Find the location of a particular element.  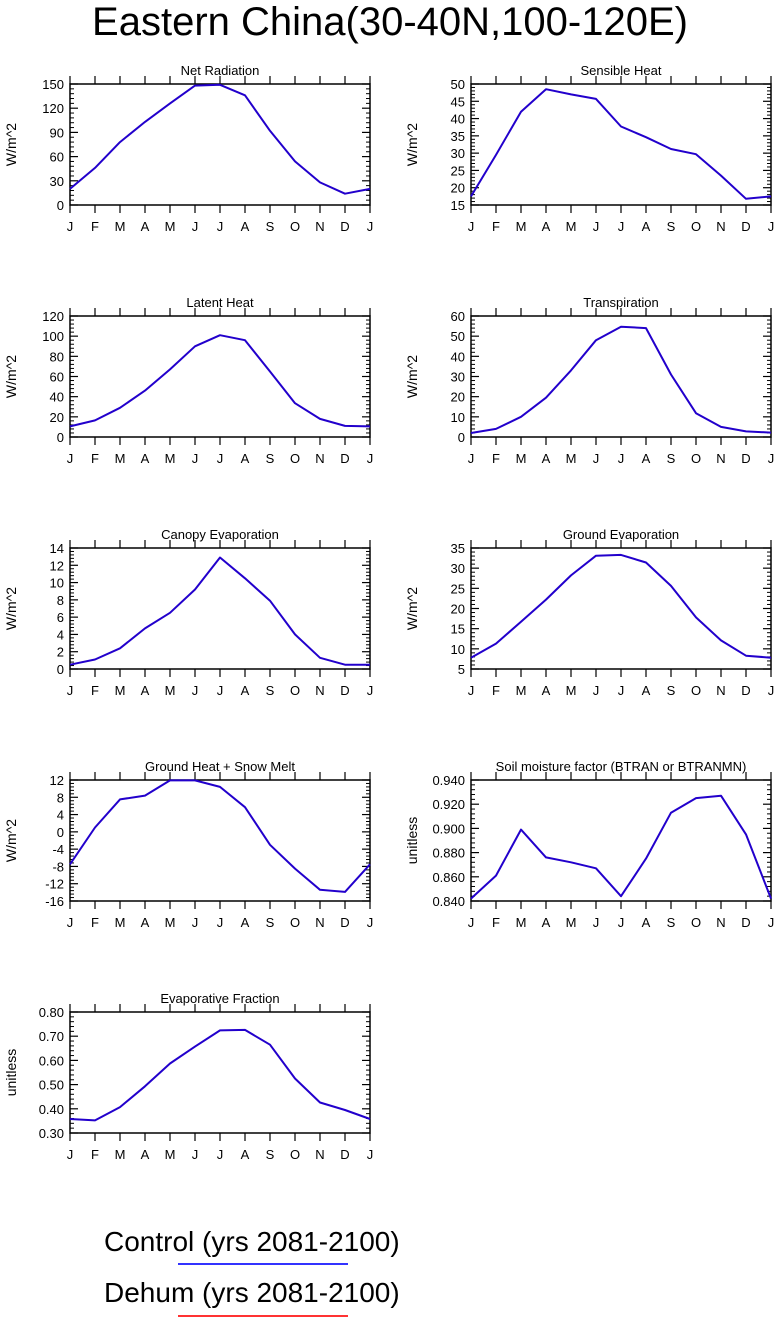

y-tick-label: 0.80 is located at coordinates (51, 1012).